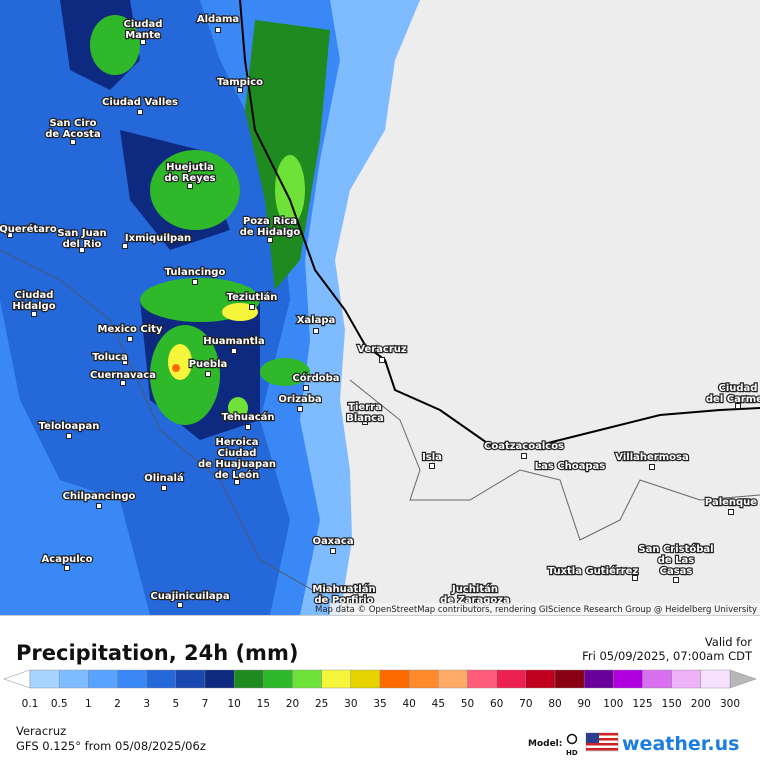  I want to click on city-label: Blanca, so click(365, 418).